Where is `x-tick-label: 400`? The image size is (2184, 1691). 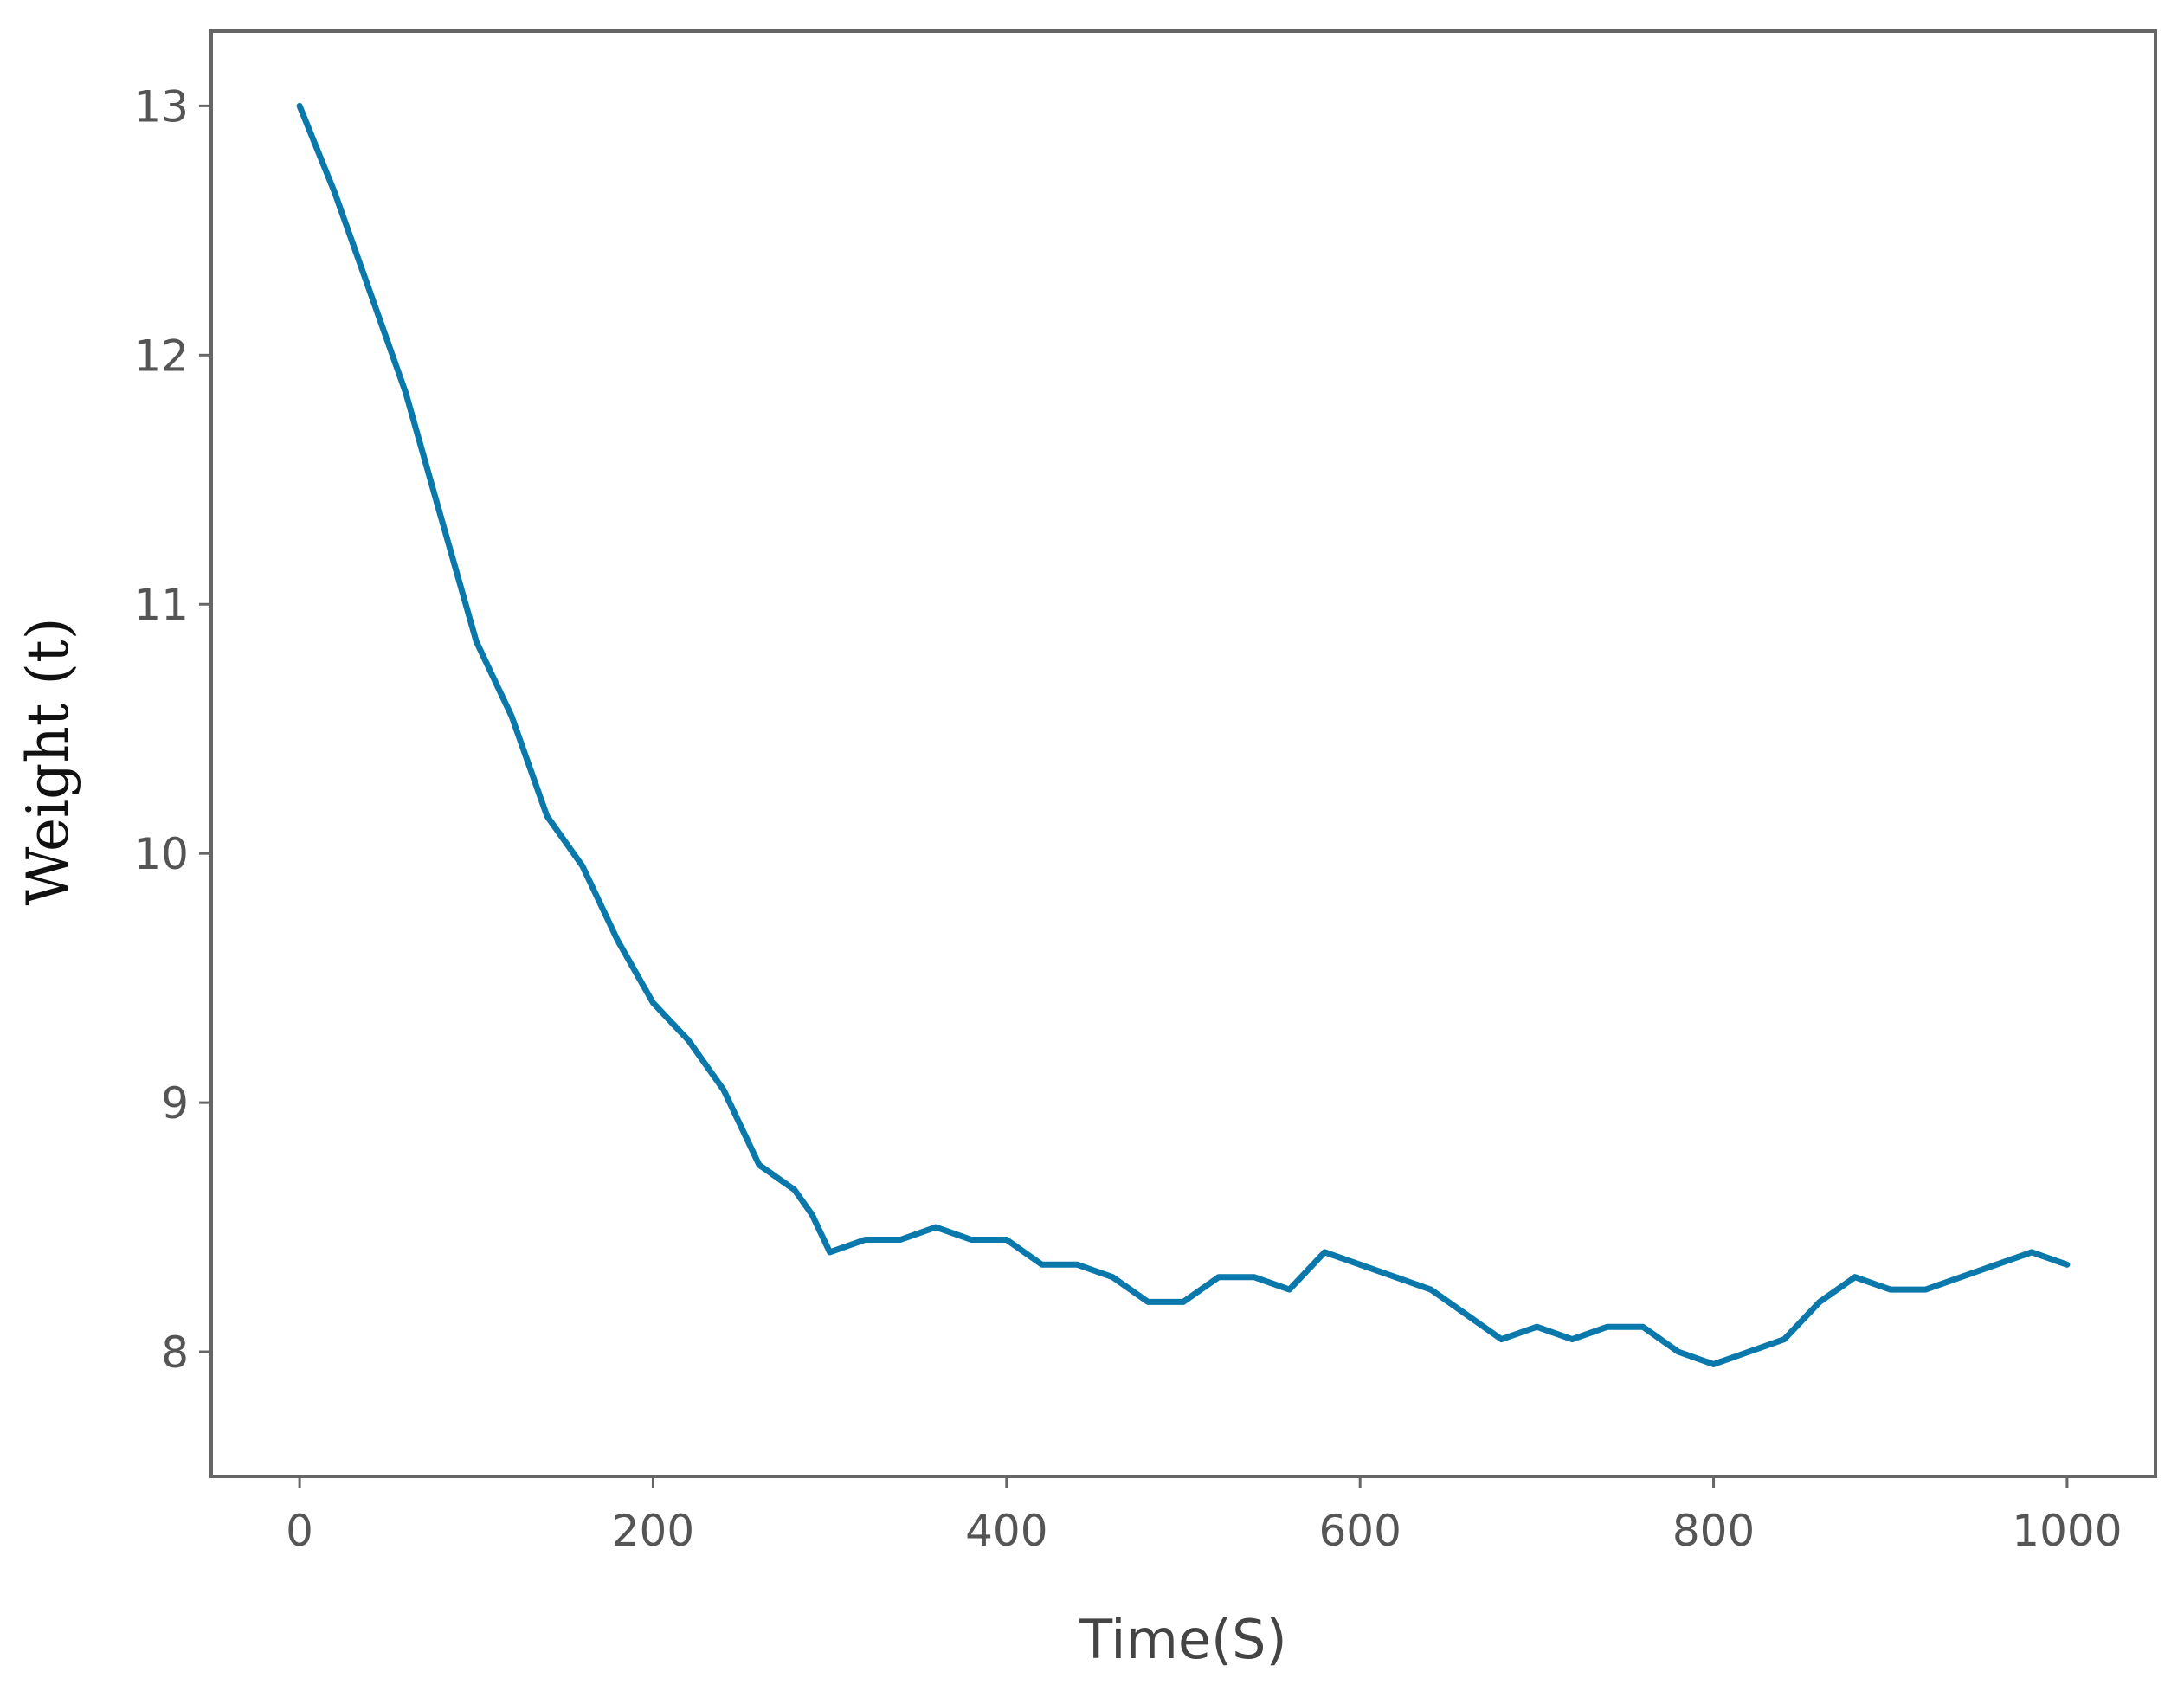 x-tick-label: 400 is located at coordinates (1006, 1531).